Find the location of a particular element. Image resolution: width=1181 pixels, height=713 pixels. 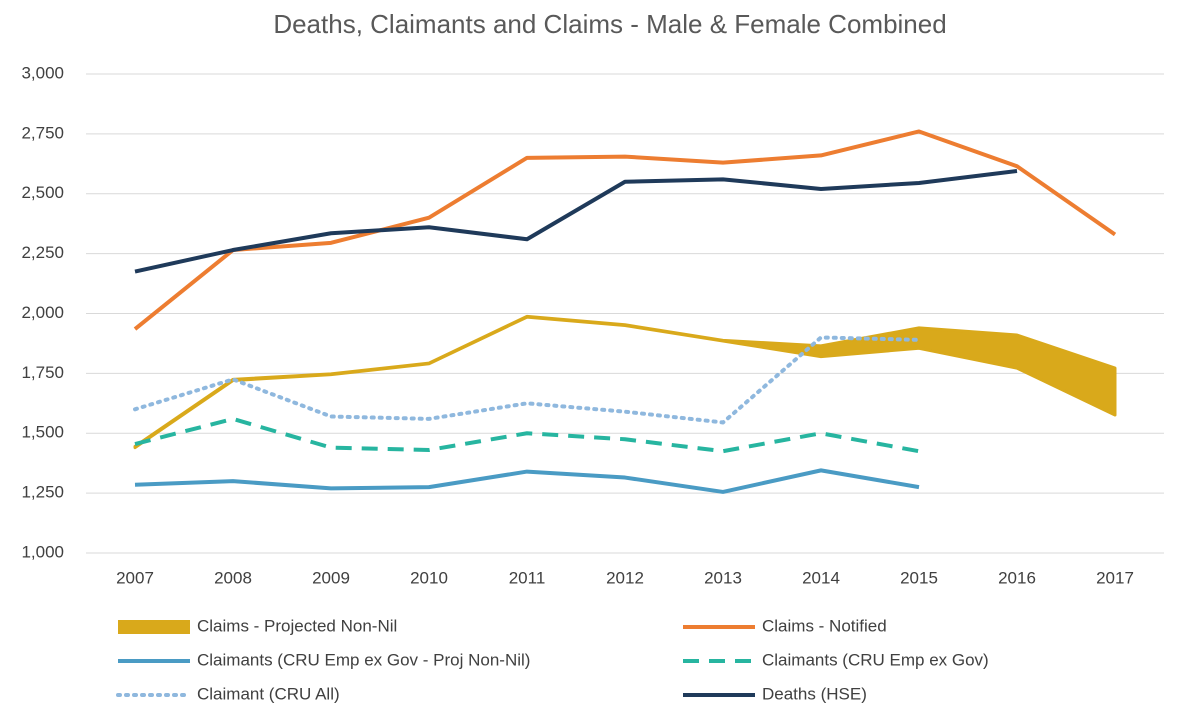

x-tick-label: 2008 is located at coordinates (233, 577).